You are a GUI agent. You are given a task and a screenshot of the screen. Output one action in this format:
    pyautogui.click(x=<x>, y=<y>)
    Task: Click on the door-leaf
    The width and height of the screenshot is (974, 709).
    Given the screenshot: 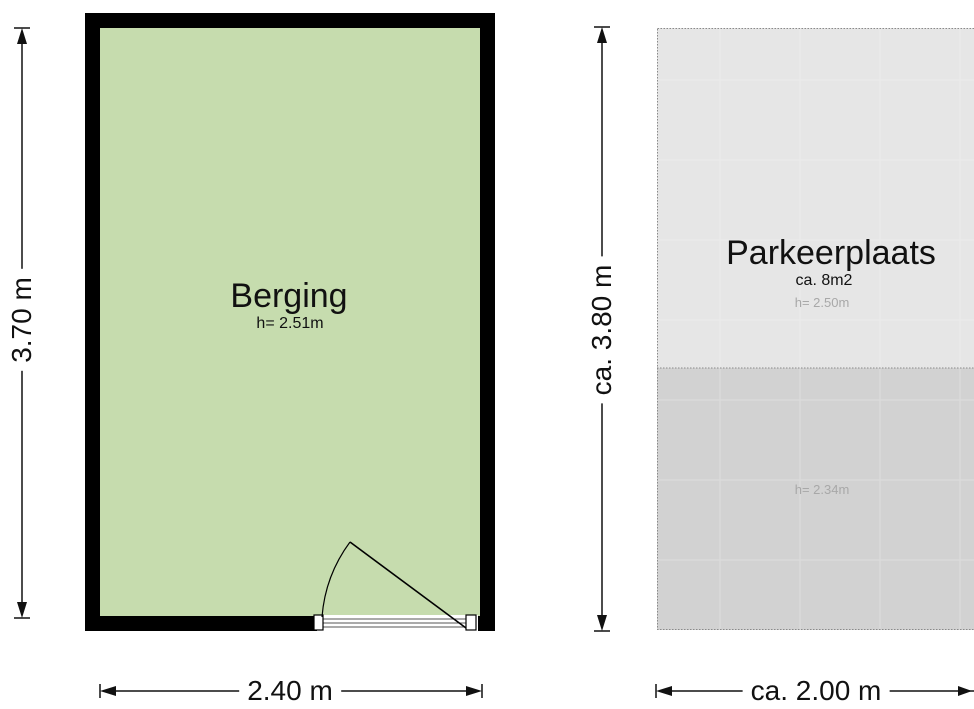 What is the action you would take?
    pyautogui.click(x=408, y=585)
    